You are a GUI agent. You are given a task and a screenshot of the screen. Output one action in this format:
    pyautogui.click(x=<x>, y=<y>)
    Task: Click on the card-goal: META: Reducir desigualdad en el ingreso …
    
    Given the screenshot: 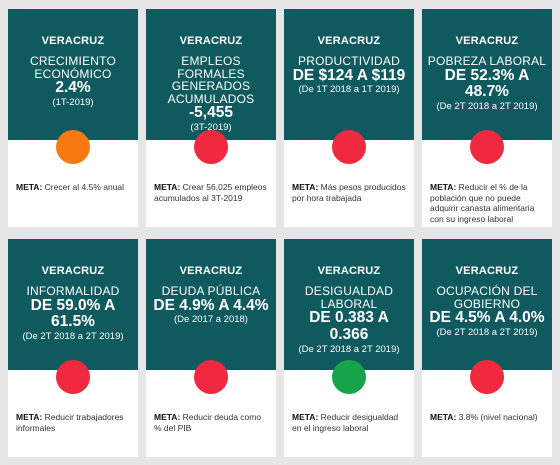 What is the action you would take?
    pyautogui.click(x=350, y=422)
    